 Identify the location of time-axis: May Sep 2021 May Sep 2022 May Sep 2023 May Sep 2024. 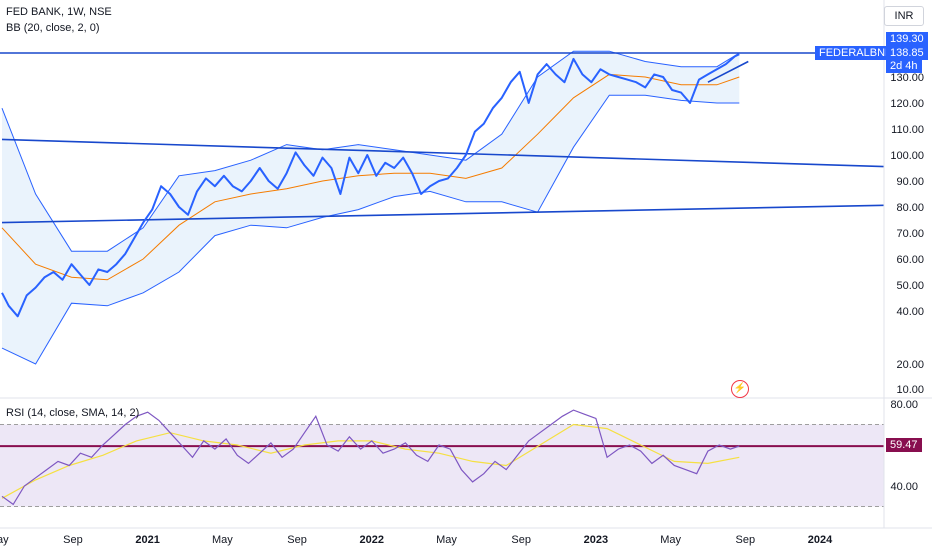
(466, 536).